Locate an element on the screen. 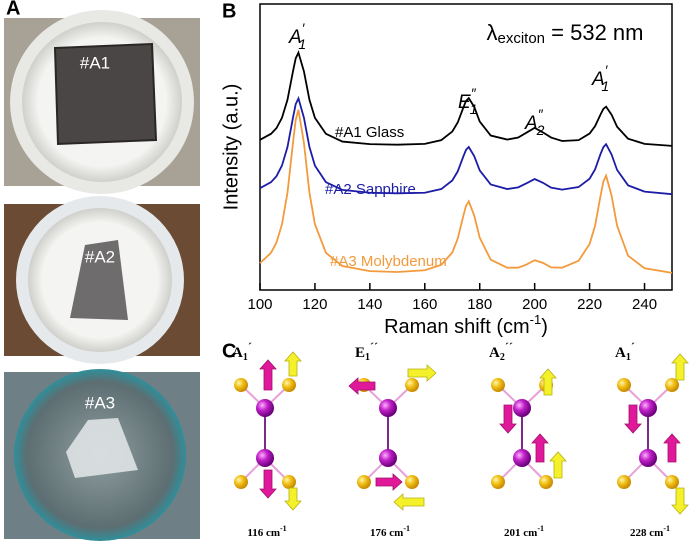  mode-frequency: 116 cm-1 is located at coordinates (266, 531).